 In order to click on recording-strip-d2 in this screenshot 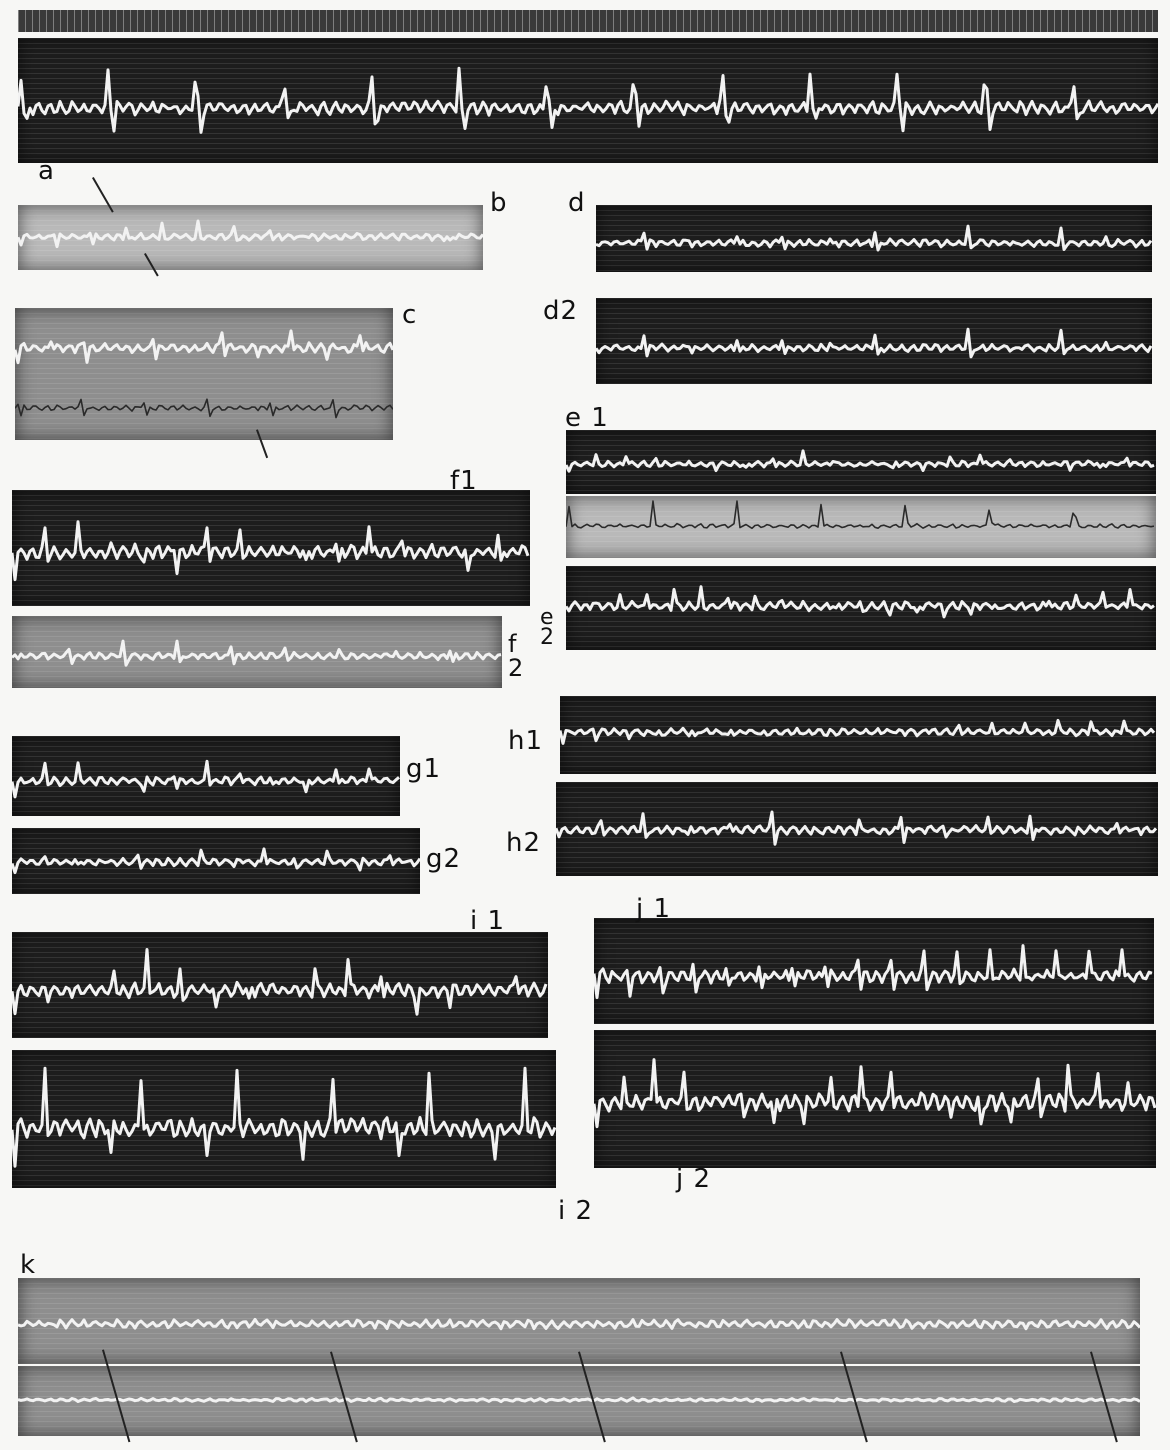, I will do `click(874, 341)`.